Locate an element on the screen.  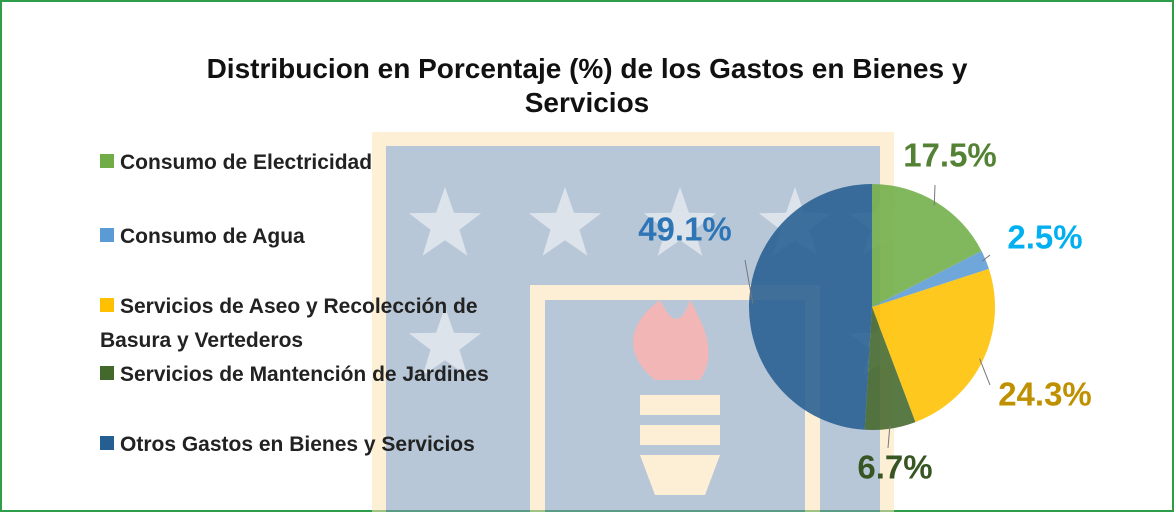
legend-label: Consumo de Agua is located at coordinates (212, 236).